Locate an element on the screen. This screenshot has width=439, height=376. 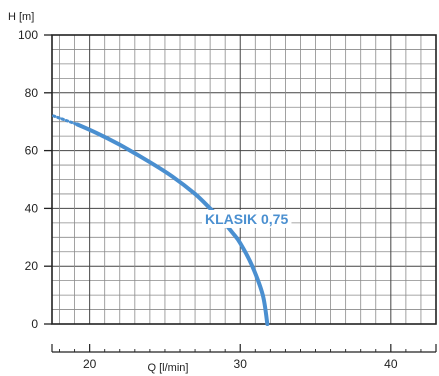
series-dotted-extension is located at coordinates (66, 120).